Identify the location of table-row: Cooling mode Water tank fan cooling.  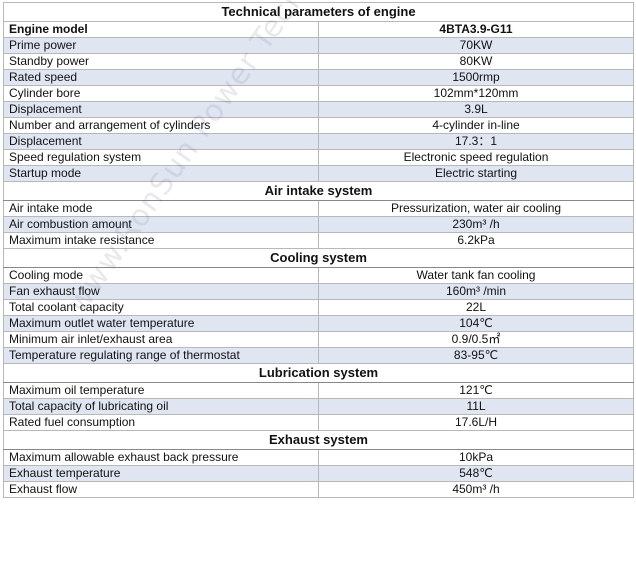
(319, 275).